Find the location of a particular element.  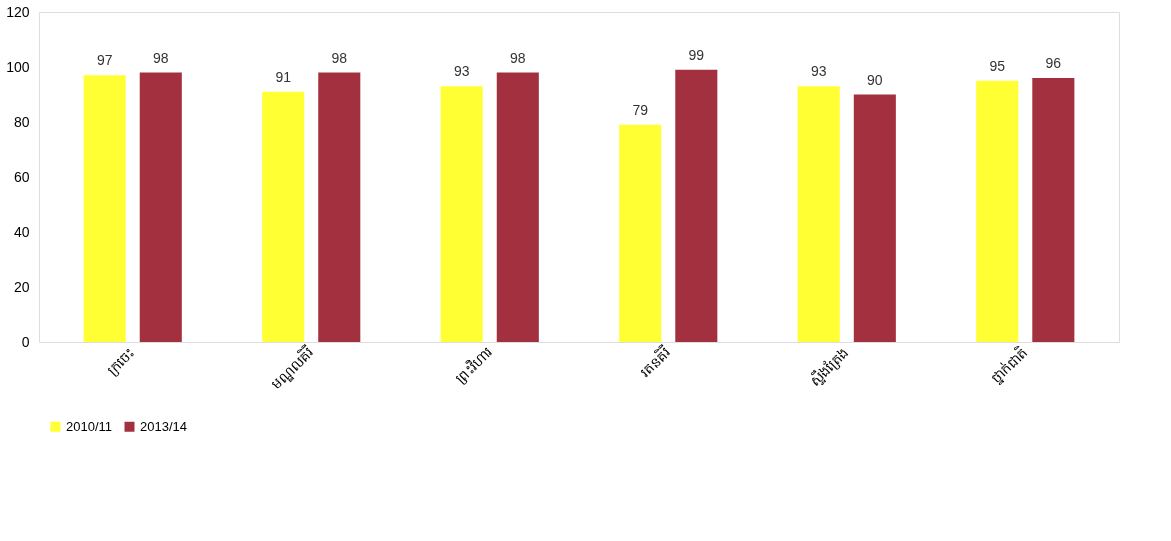

data-label: 99 is located at coordinates (696, 54).